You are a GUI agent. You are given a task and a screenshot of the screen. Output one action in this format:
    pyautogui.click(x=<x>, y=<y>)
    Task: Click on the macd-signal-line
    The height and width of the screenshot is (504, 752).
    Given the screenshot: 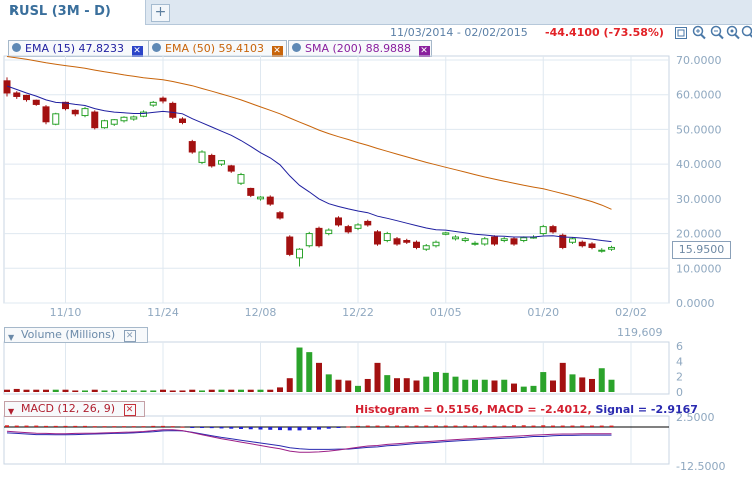 What is the action you would take?
    pyautogui.click(x=309, y=440)
    